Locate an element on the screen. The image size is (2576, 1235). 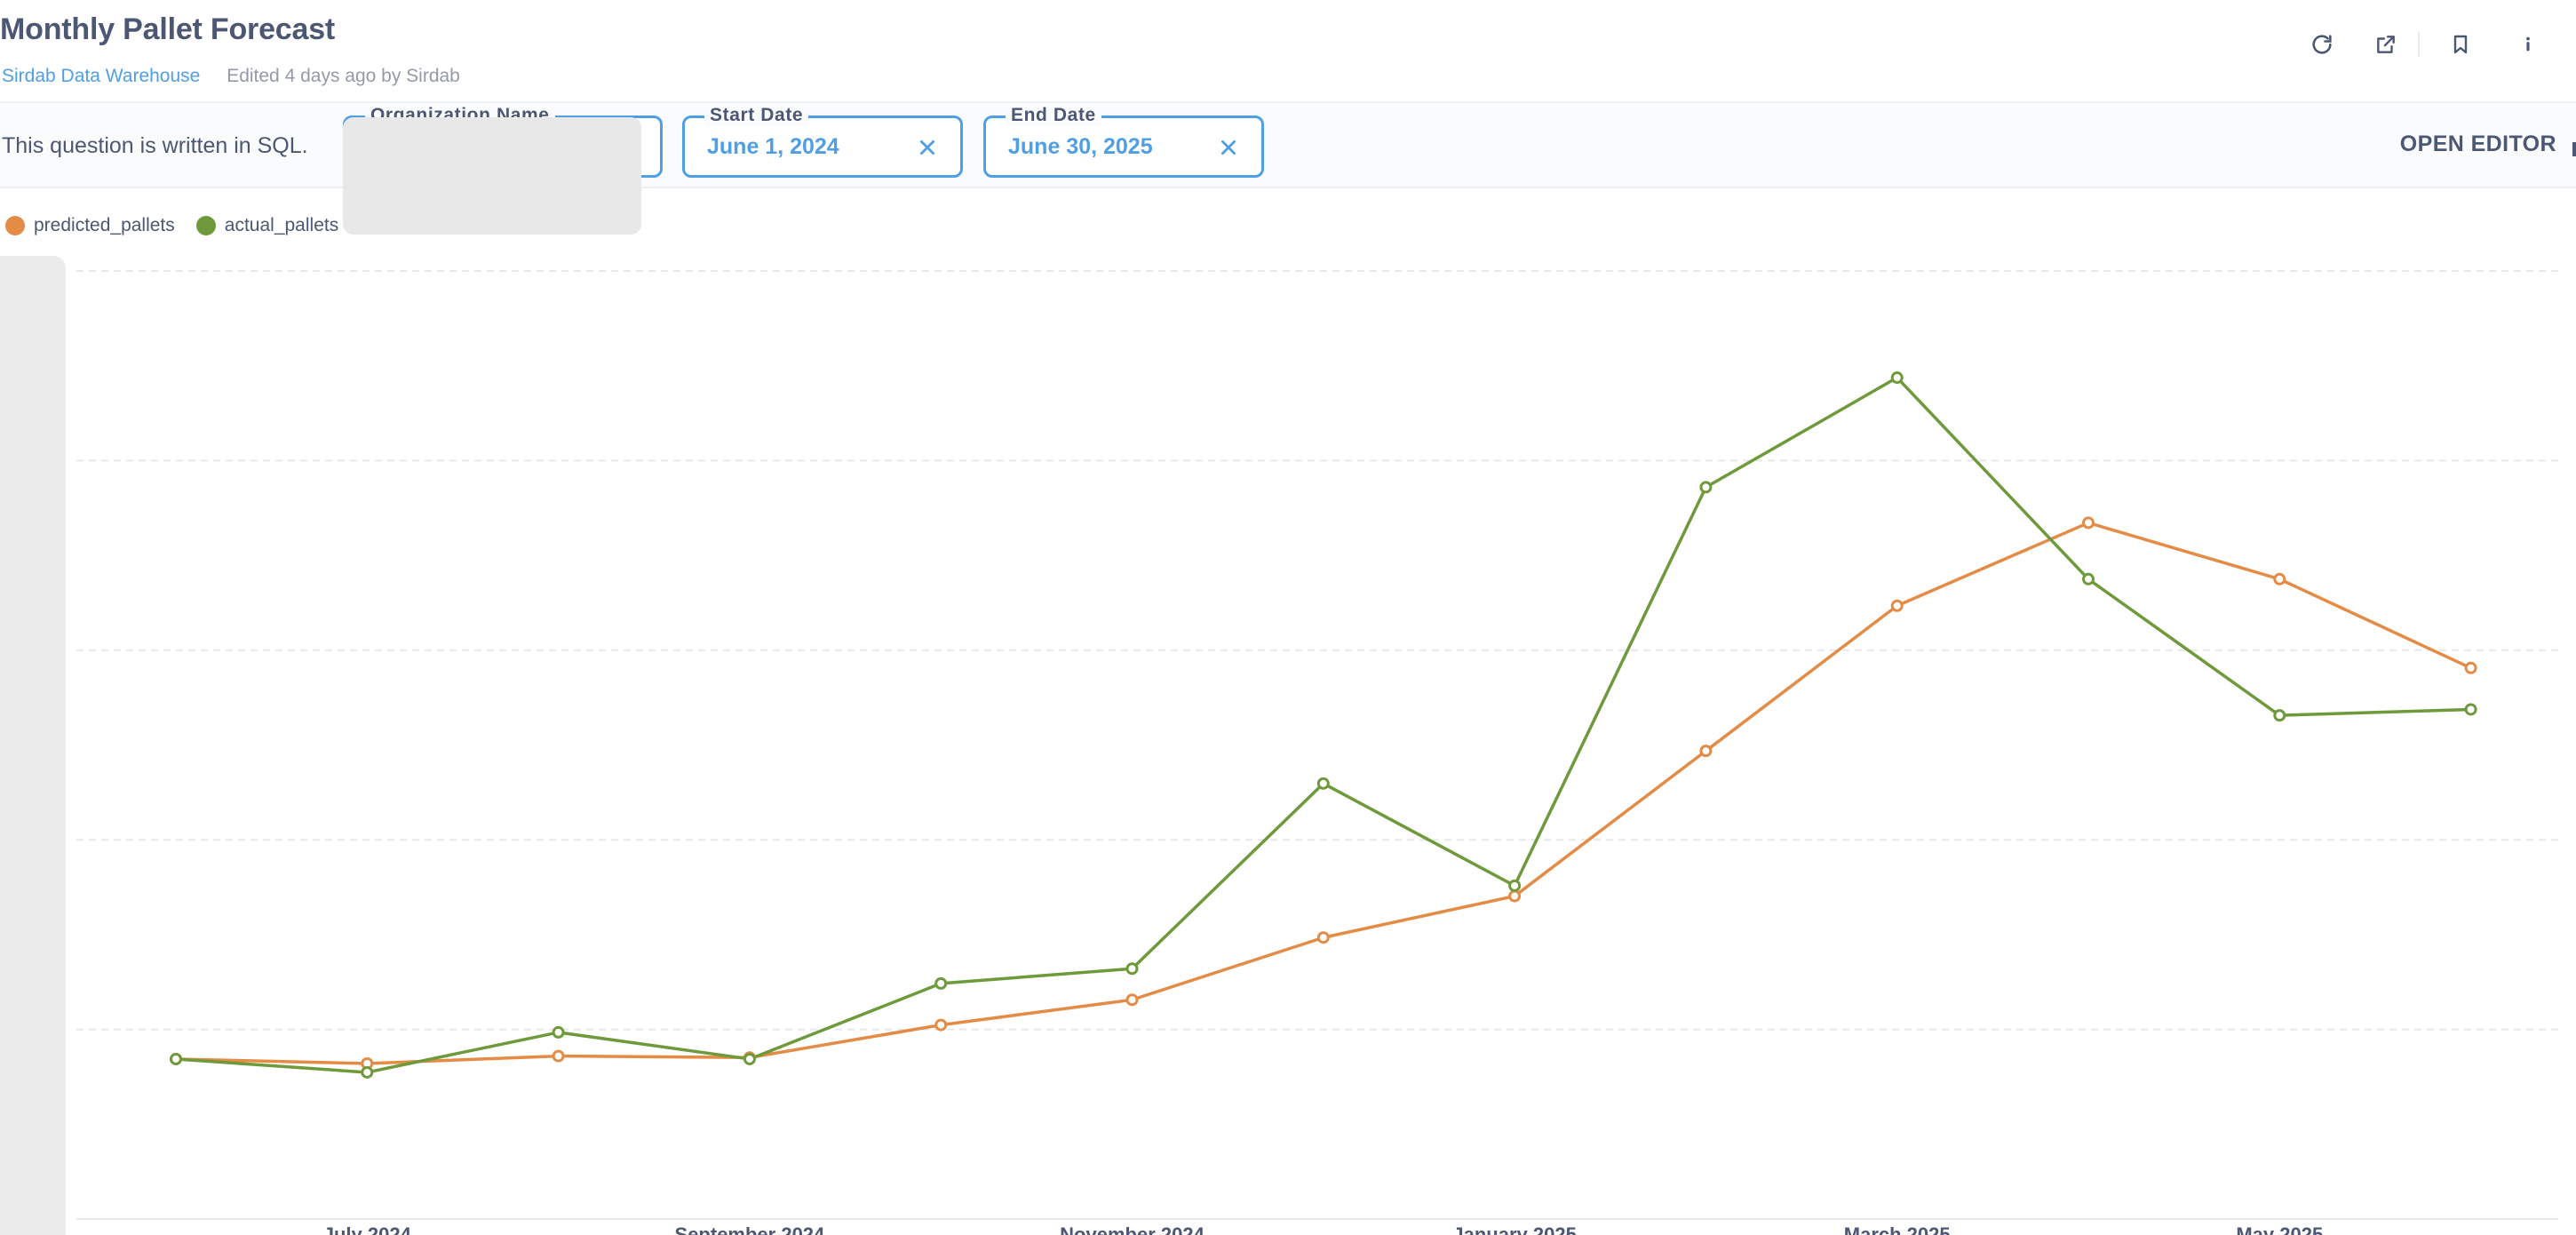
page-title: Monthly Pallet Forecast is located at coordinates (168, 29).